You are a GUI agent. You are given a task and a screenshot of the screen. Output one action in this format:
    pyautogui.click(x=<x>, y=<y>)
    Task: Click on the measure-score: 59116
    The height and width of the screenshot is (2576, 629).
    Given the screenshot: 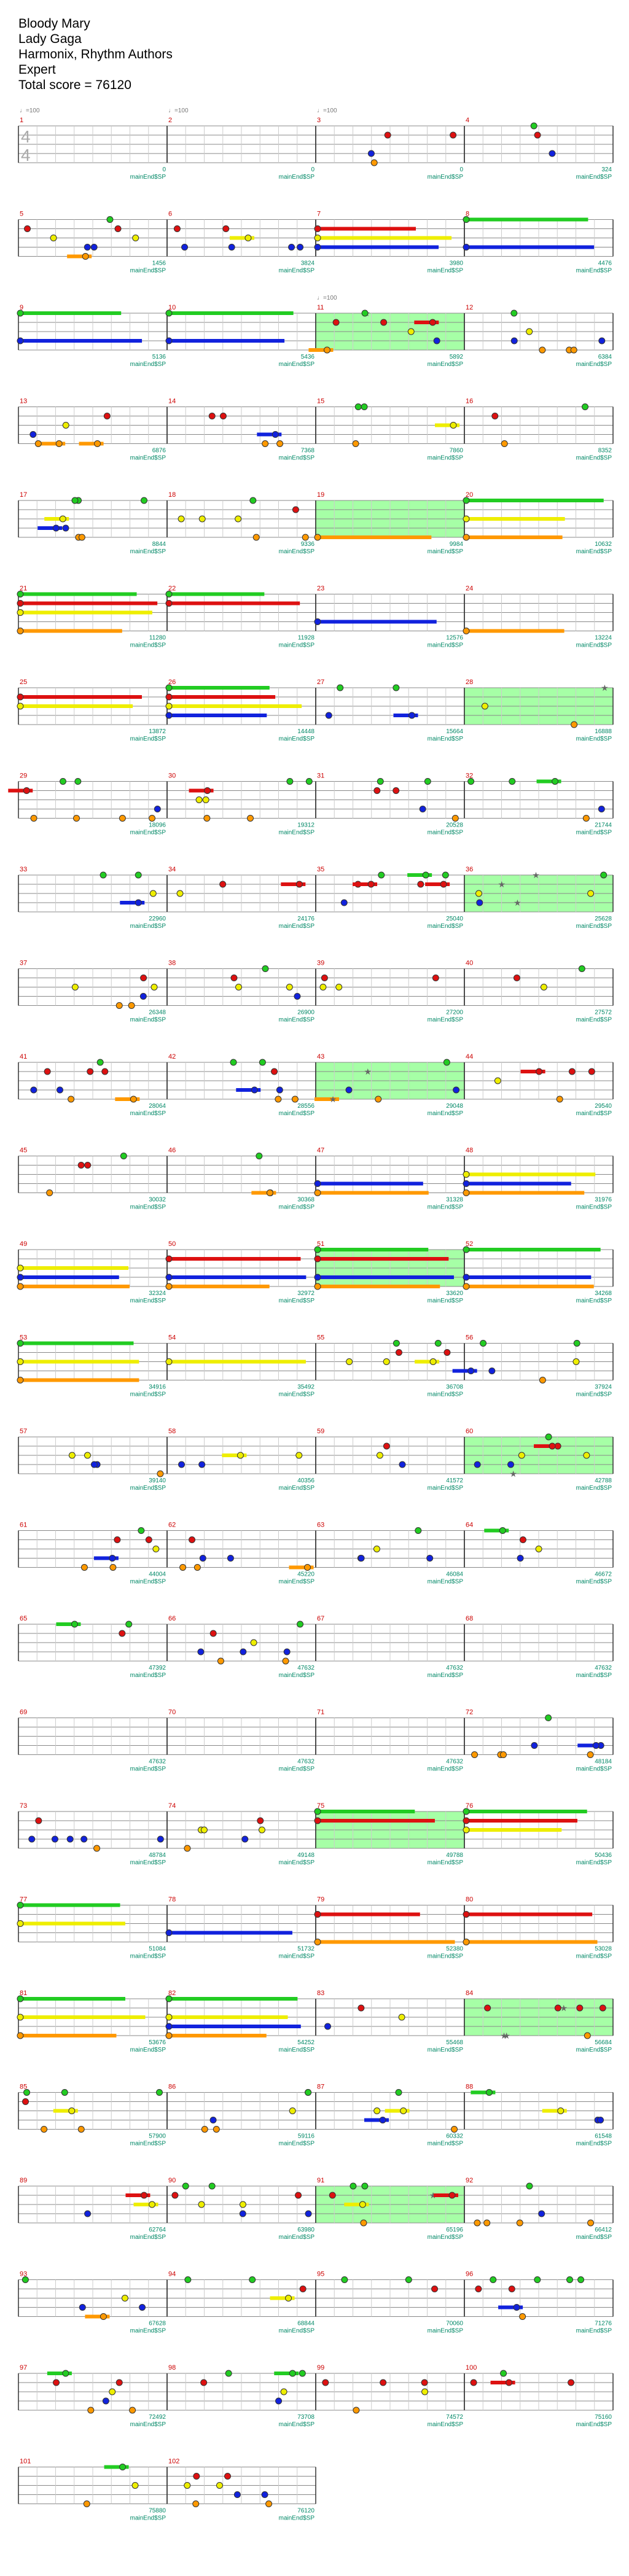 What is the action you would take?
    pyautogui.click(x=306, y=2136)
    